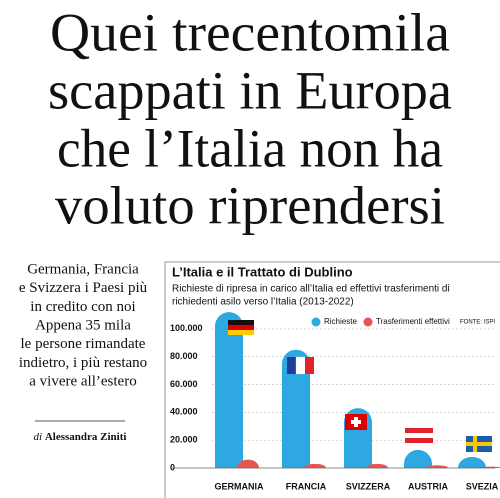 The image size is (500, 498). I want to click on flag-austria, so click(419, 435).